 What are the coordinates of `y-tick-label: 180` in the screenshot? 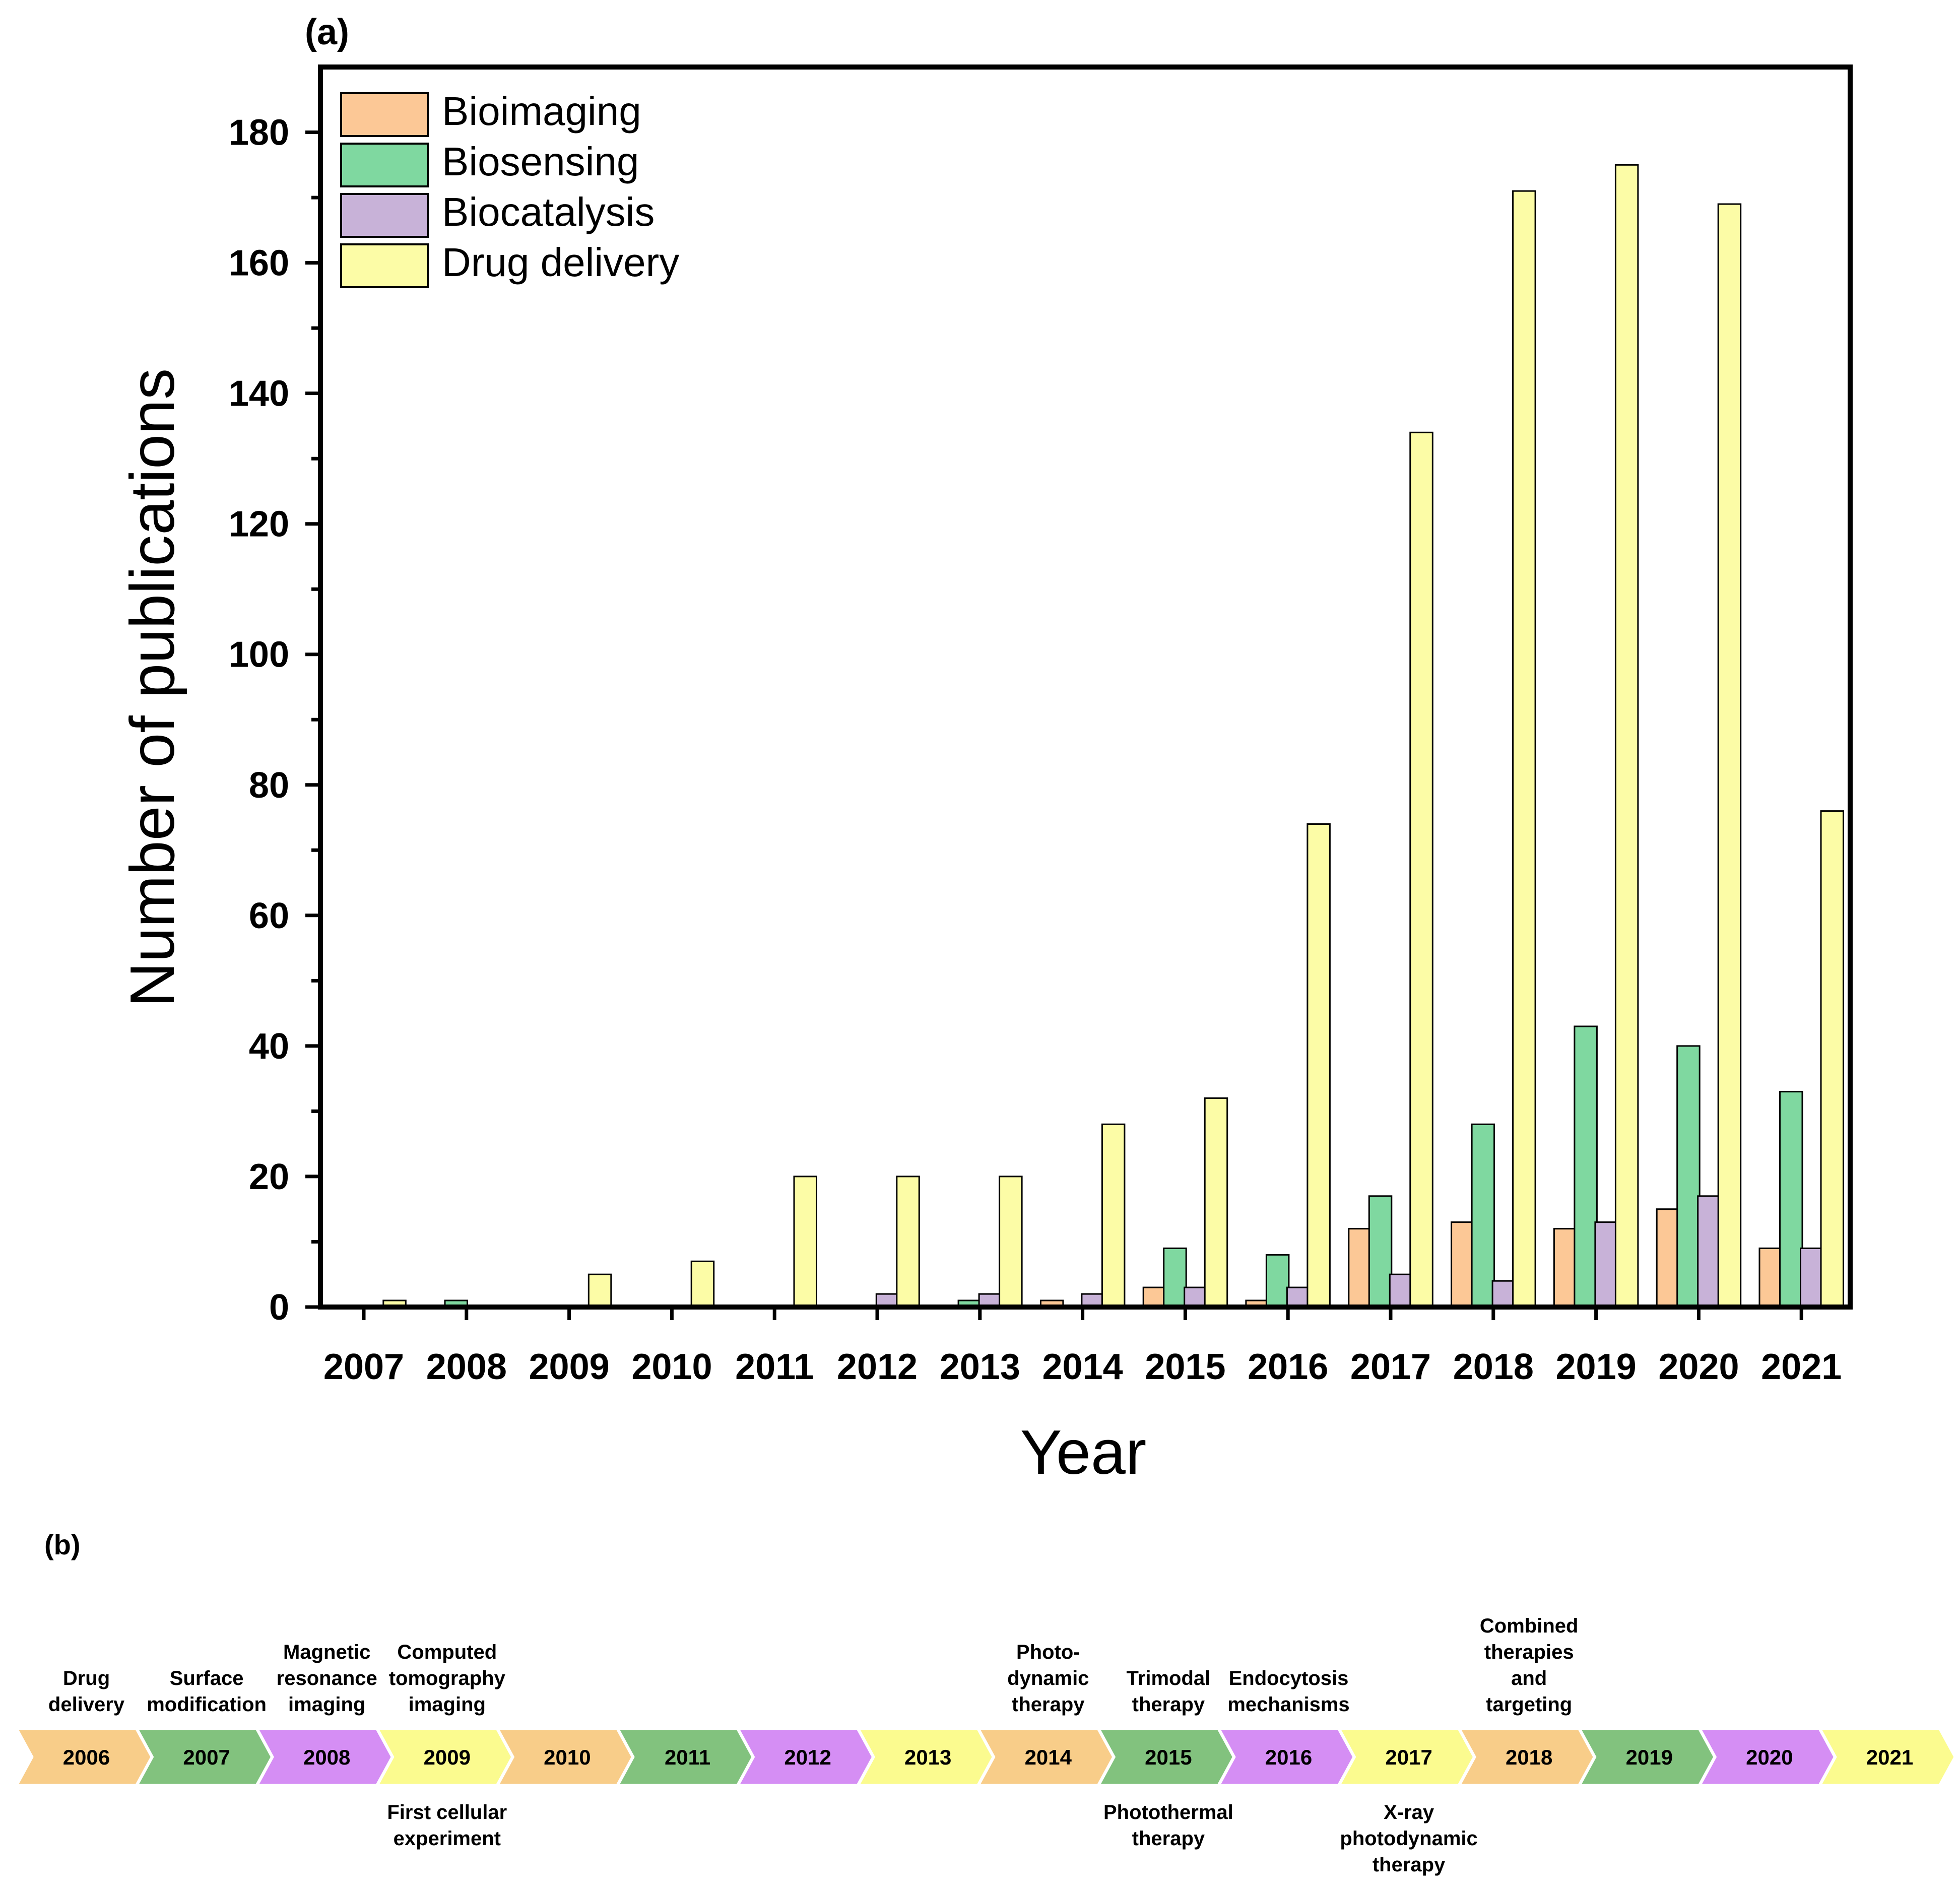 It's located at (259, 133).